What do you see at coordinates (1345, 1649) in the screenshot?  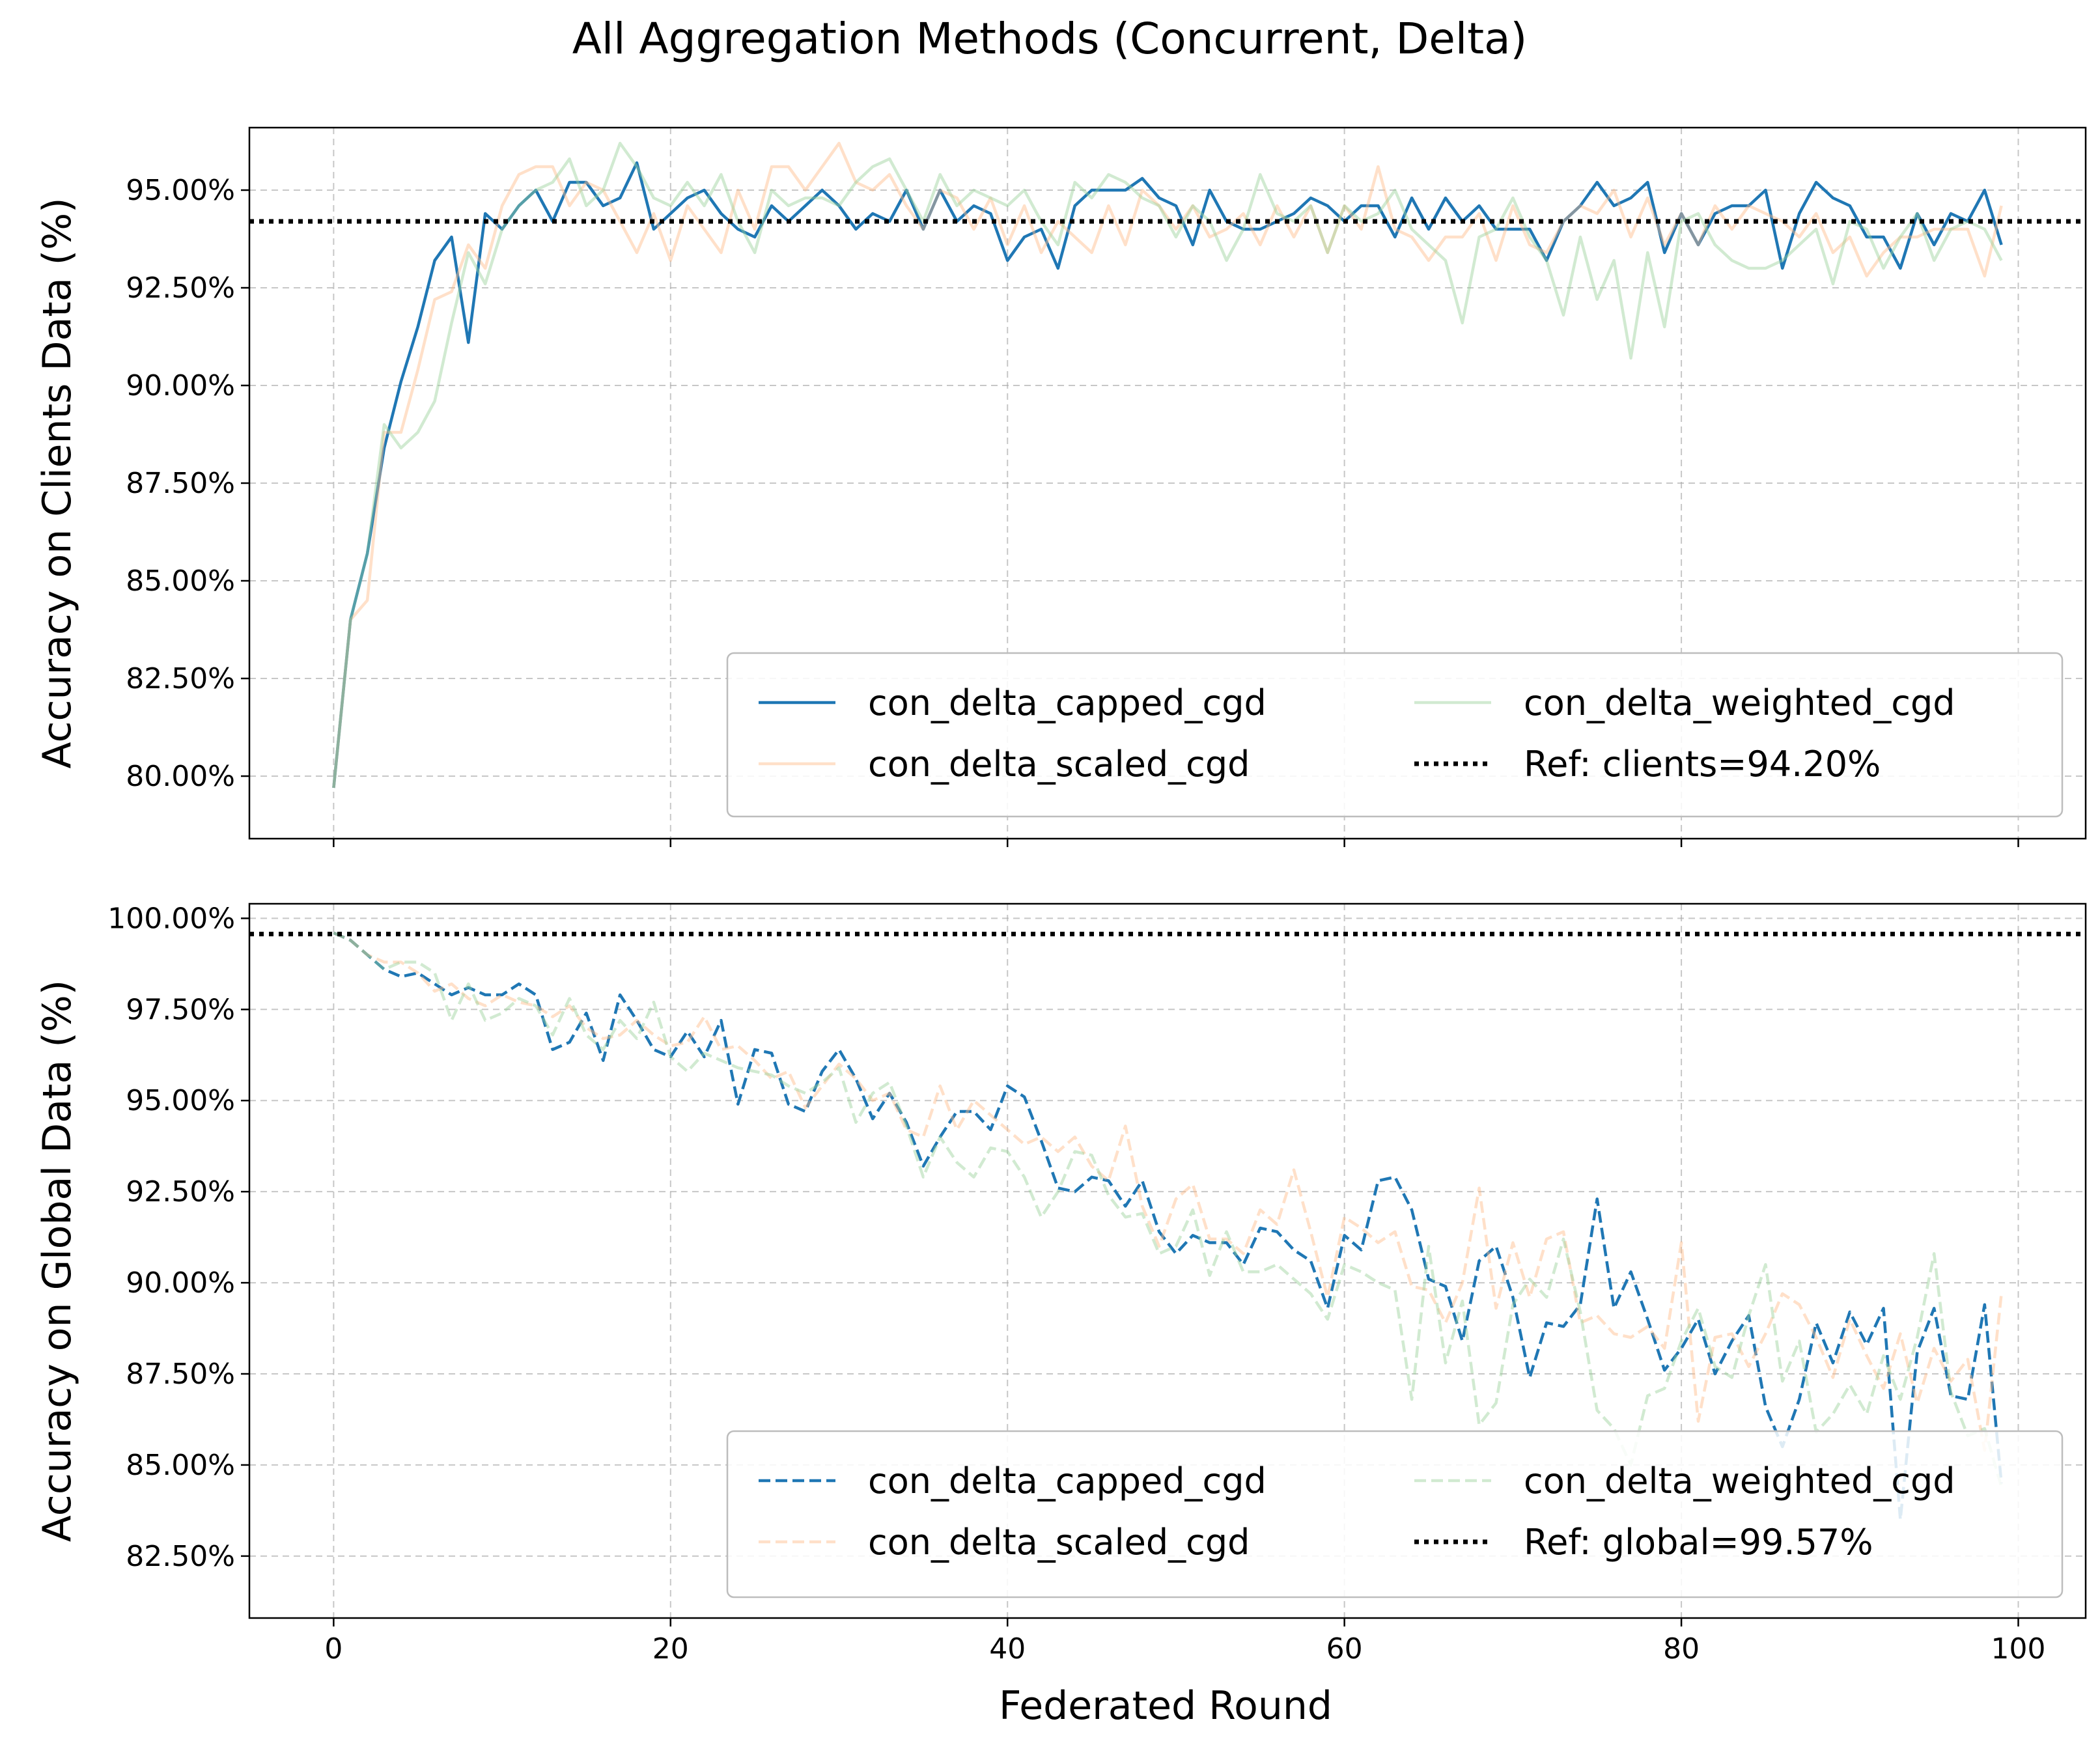 I see `x-tick-label: 60` at bounding box center [1345, 1649].